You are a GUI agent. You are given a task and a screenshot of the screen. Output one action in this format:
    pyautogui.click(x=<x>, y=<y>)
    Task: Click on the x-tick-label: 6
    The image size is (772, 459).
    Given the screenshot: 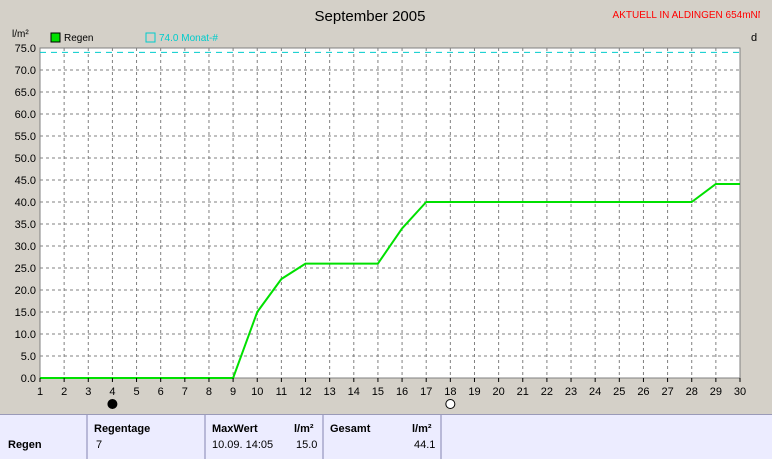 What is the action you would take?
    pyautogui.click(x=161, y=392)
    